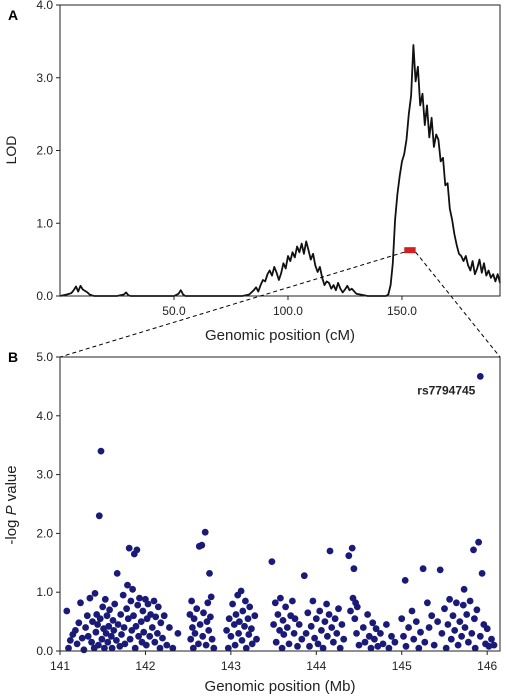  What do you see at coordinates (44, 651) in the screenshot?
I see `b-ytick-label: 0.0` at bounding box center [44, 651].